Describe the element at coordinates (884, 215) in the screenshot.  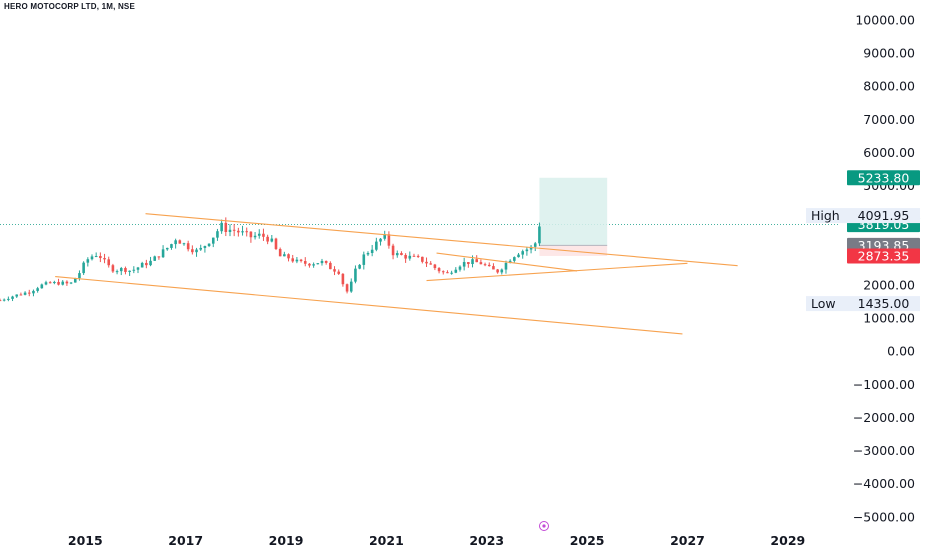
I see `high-label-value: 4091.95` at that location.